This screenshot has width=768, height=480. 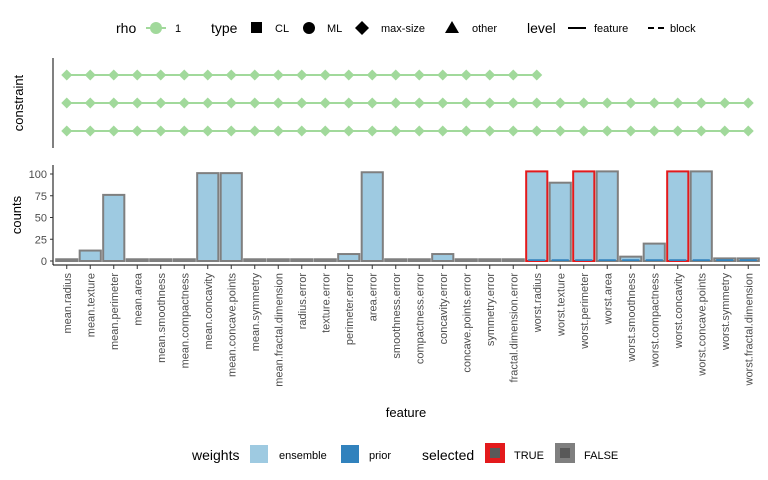 What do you see at coordinates (303, 301) in the screenshot?
I see `xtick-label-radius.error: radius.error` at bounding box center [303, 301].